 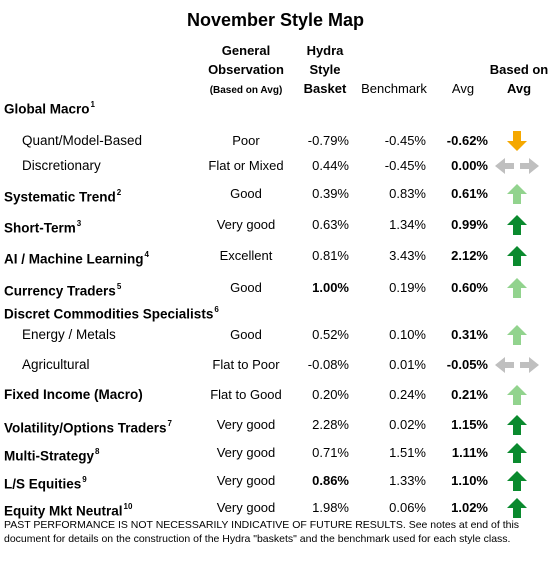 What do you see at coordinates (216, 309) in the screenshot?
I see `footnote-marker: 6` at bounding box center [216, 309].